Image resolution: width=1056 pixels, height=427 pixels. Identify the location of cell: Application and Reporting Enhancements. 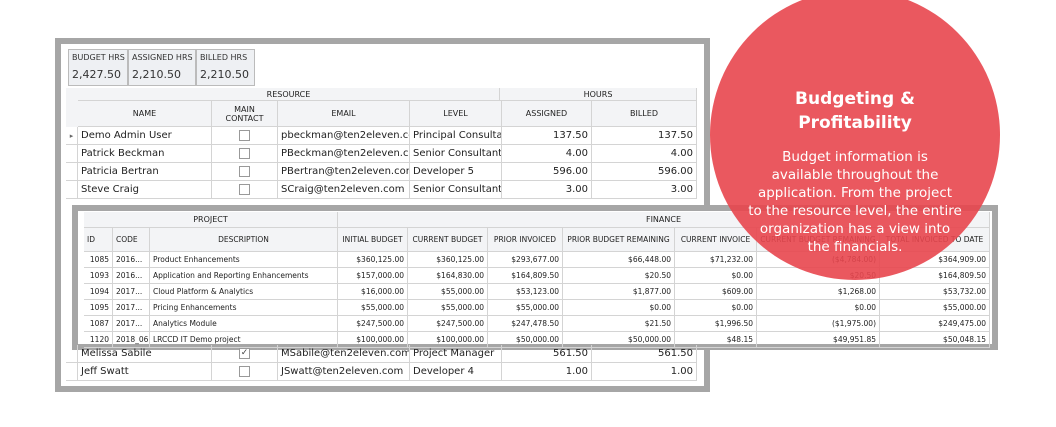
(244, 276).